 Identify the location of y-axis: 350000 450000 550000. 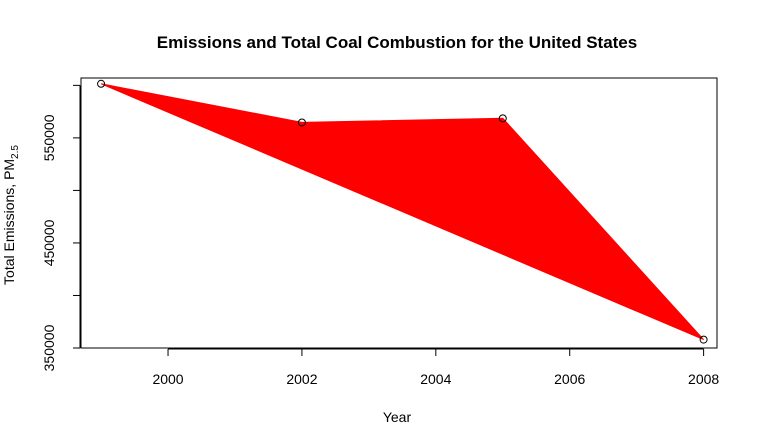
(61, 227).